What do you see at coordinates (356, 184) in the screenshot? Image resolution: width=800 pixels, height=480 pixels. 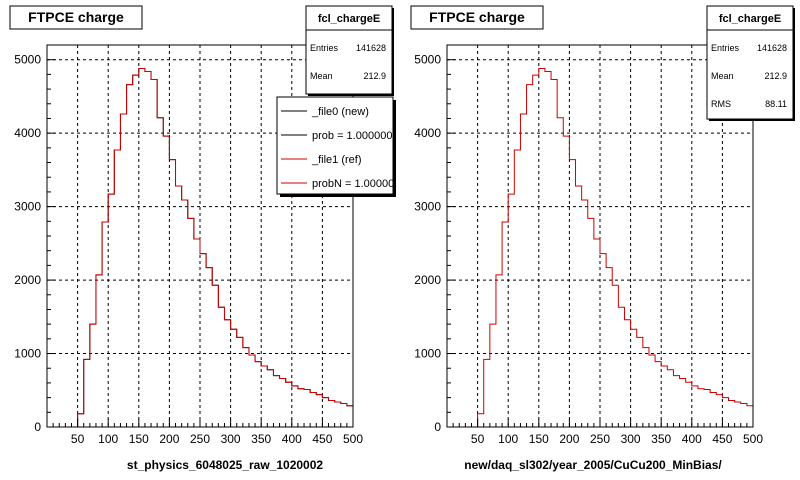 I see `legend-label-4: probN = 1.000000` at bounding box center [356, 184].